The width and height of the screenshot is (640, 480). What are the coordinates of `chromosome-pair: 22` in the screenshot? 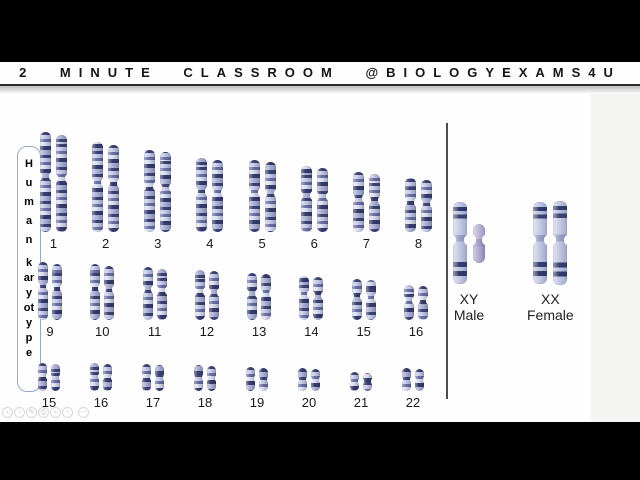 It's located at (413, 389).